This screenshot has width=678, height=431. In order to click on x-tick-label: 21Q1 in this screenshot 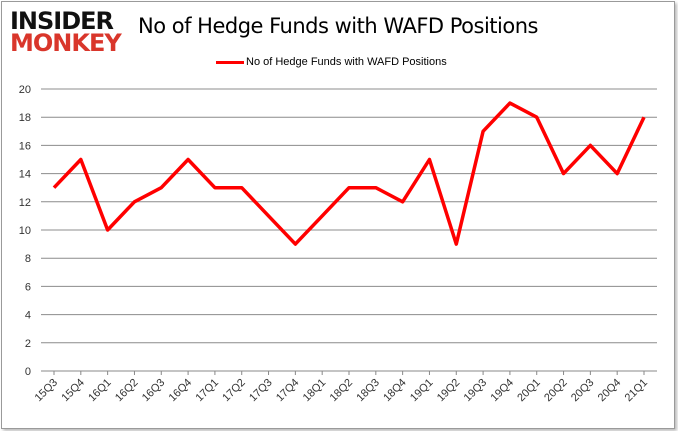, I will do `click(637, 391)`.